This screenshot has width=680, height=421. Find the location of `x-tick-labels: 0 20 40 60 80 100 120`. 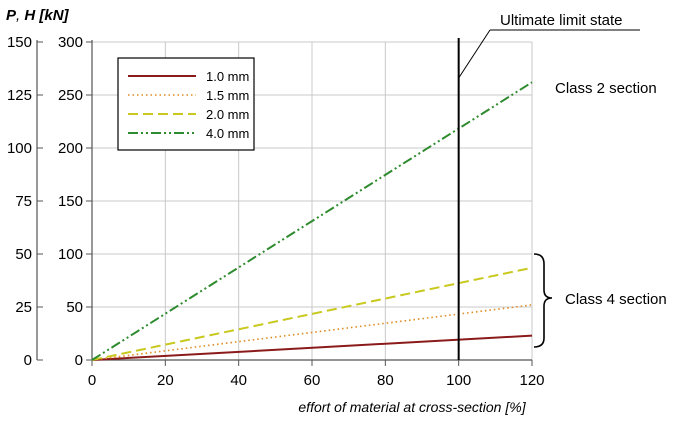

x-tick-labels: 0 20 40 60 80 100 120 is located at coordinates (316, 380).